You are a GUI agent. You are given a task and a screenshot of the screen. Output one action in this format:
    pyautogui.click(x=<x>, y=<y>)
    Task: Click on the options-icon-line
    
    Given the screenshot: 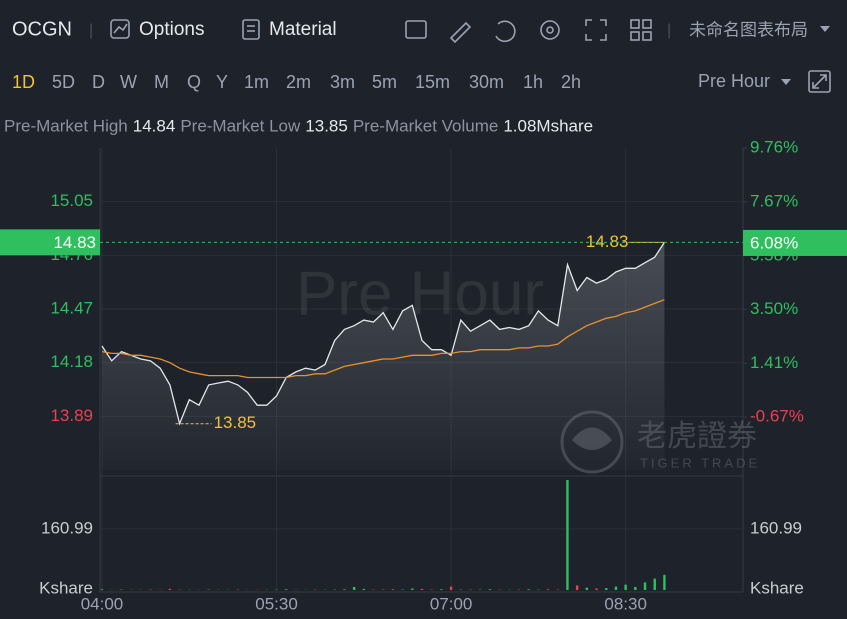 What is the action you would take?
    pyautogui.click(x=120, y=28)
    